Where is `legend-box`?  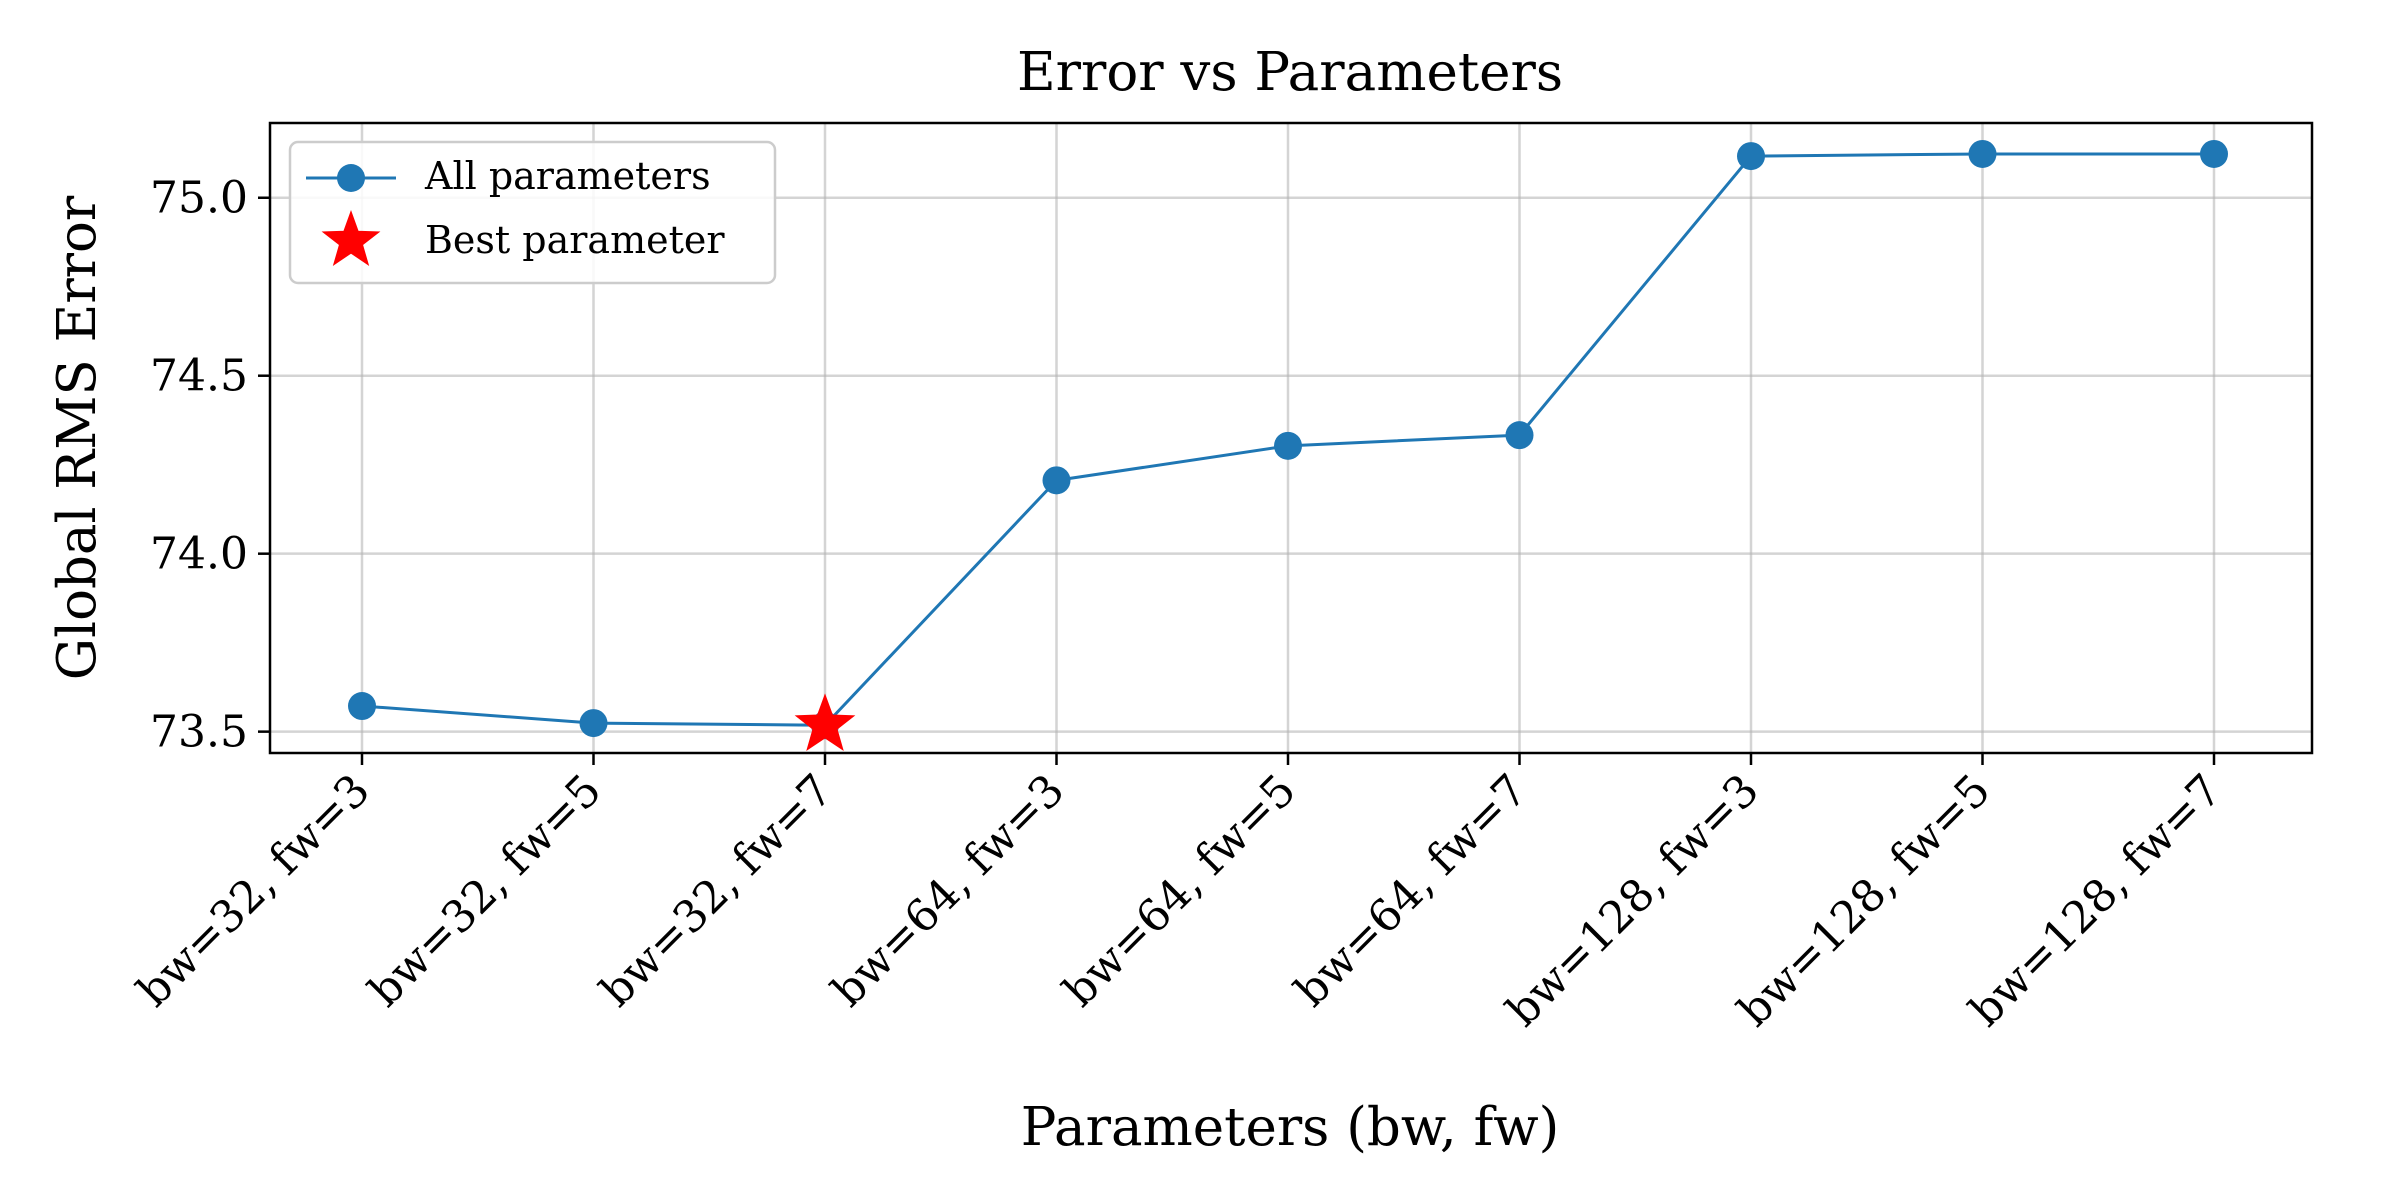
legend-box is located at coordinates (532, 212).